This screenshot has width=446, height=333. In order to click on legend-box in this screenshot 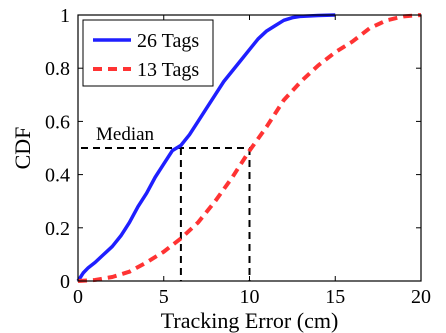, I will do `click(148, 53)`.